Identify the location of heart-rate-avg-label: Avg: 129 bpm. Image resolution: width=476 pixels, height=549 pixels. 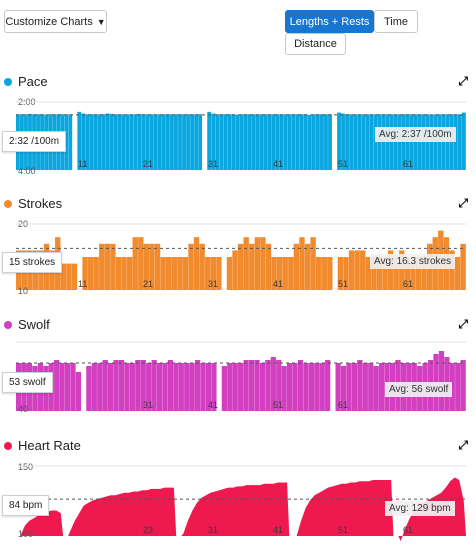
(420, 508).